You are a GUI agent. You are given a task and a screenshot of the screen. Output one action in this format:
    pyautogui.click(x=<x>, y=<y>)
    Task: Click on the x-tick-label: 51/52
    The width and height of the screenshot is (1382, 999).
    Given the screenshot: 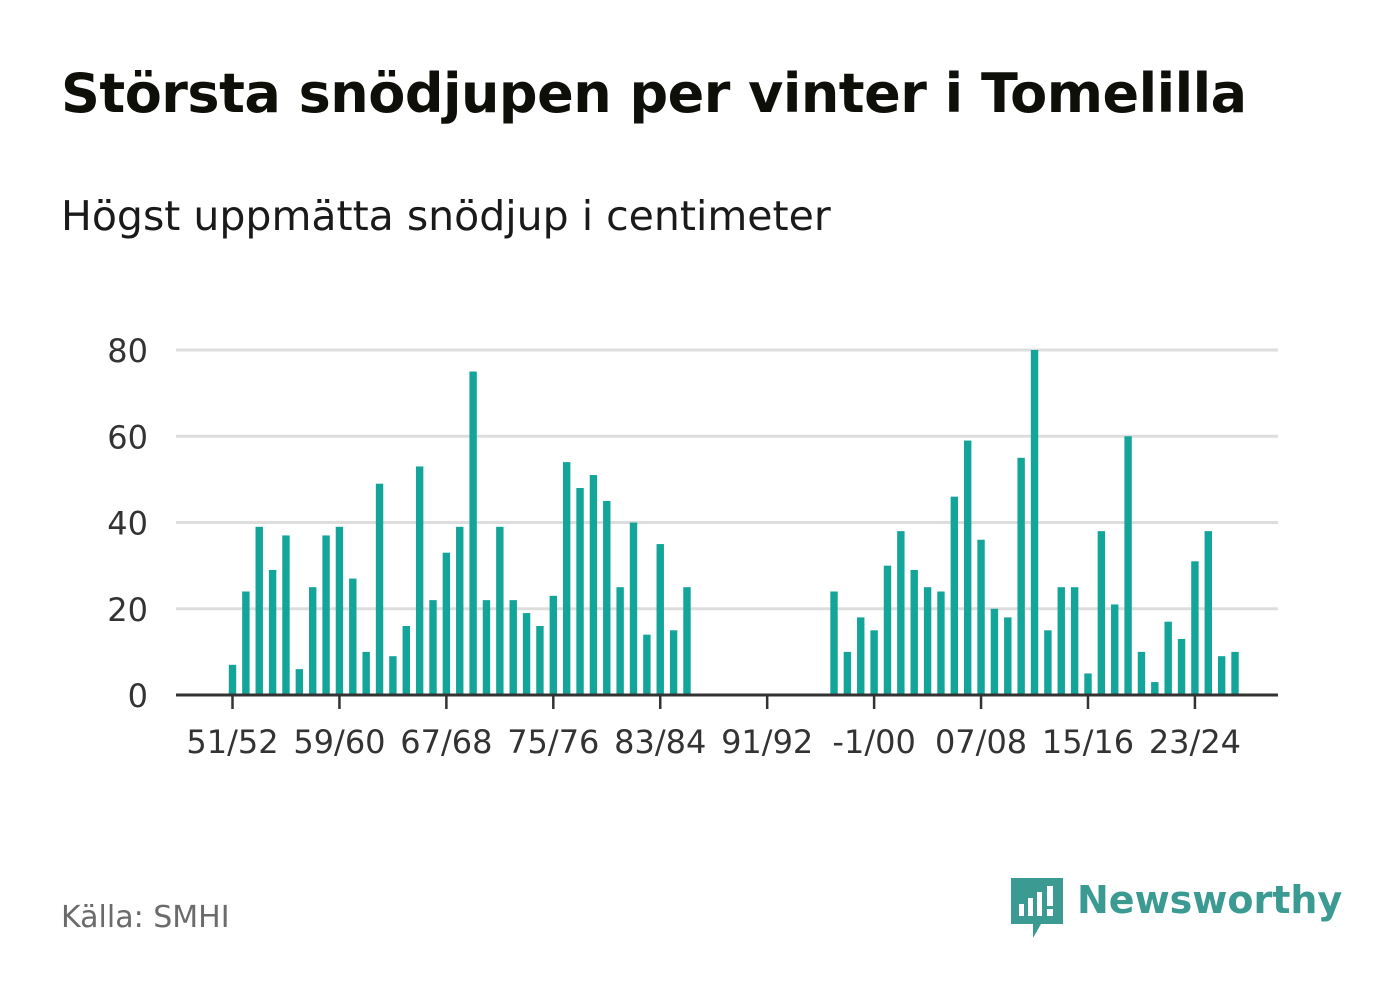 What is the action you would take?
    pyautogui.click(x=232, y=742)
    